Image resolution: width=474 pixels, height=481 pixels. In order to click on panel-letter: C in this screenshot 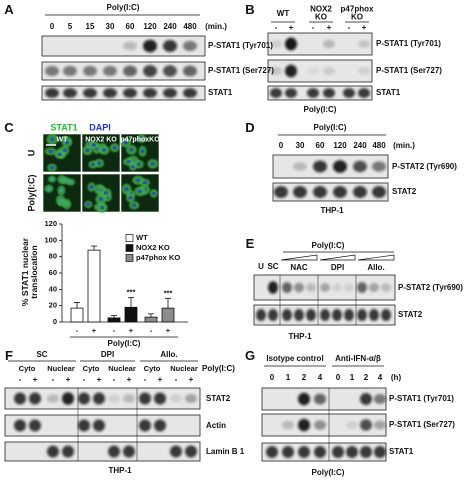, I will do `click(9, 128)`.